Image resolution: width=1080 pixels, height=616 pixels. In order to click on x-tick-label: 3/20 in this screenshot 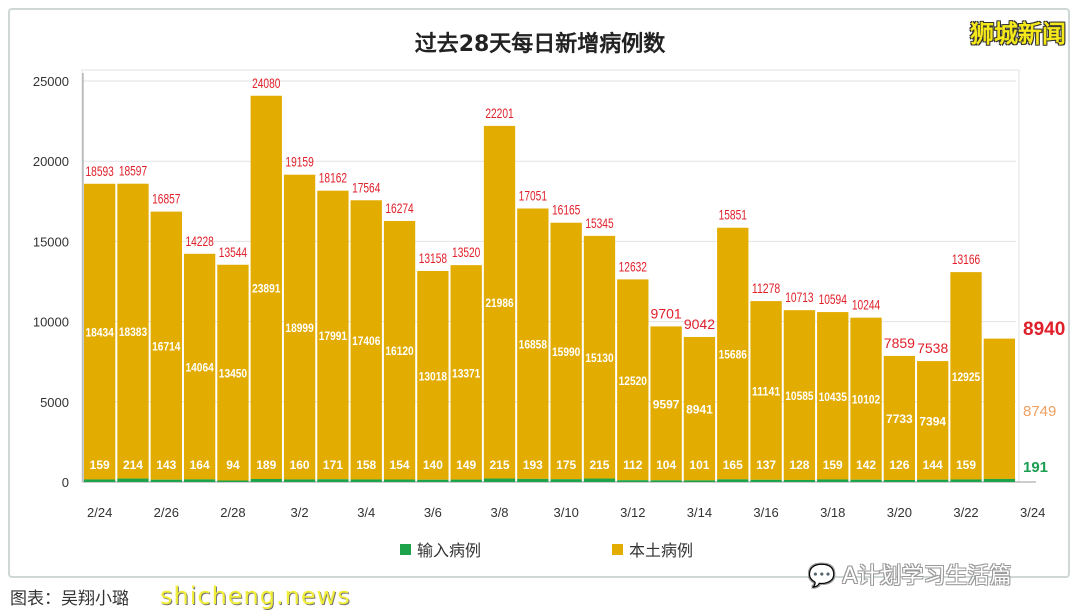, I will do `click(899, 512)`.